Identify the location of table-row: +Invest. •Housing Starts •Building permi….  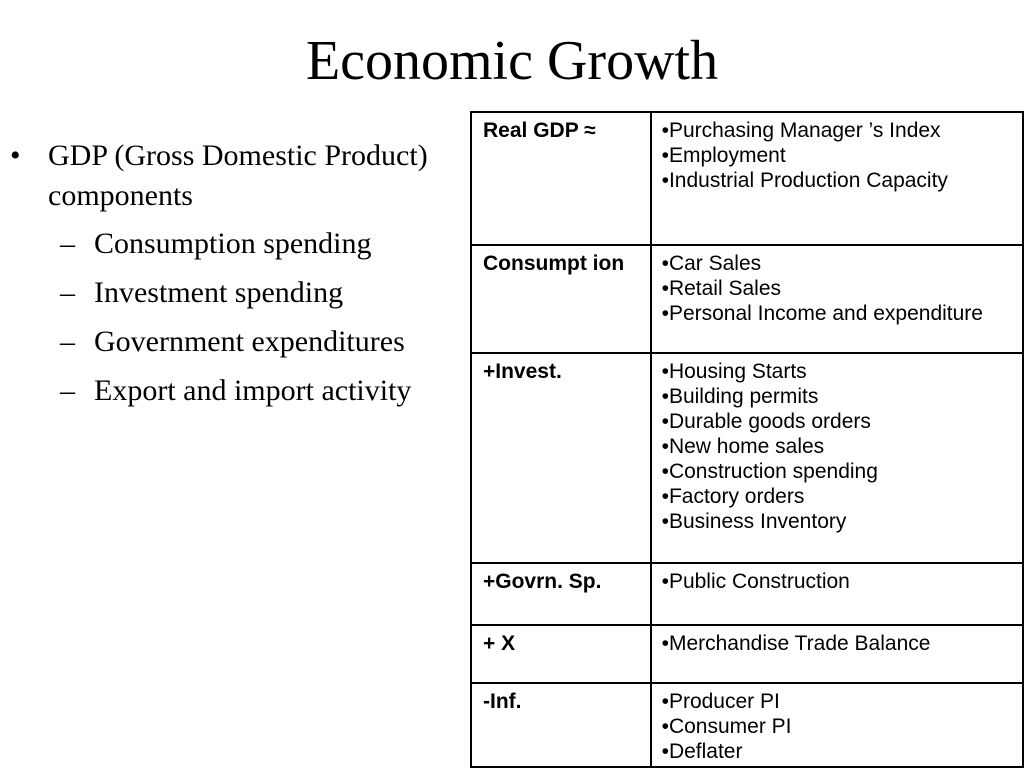
(747, 458).